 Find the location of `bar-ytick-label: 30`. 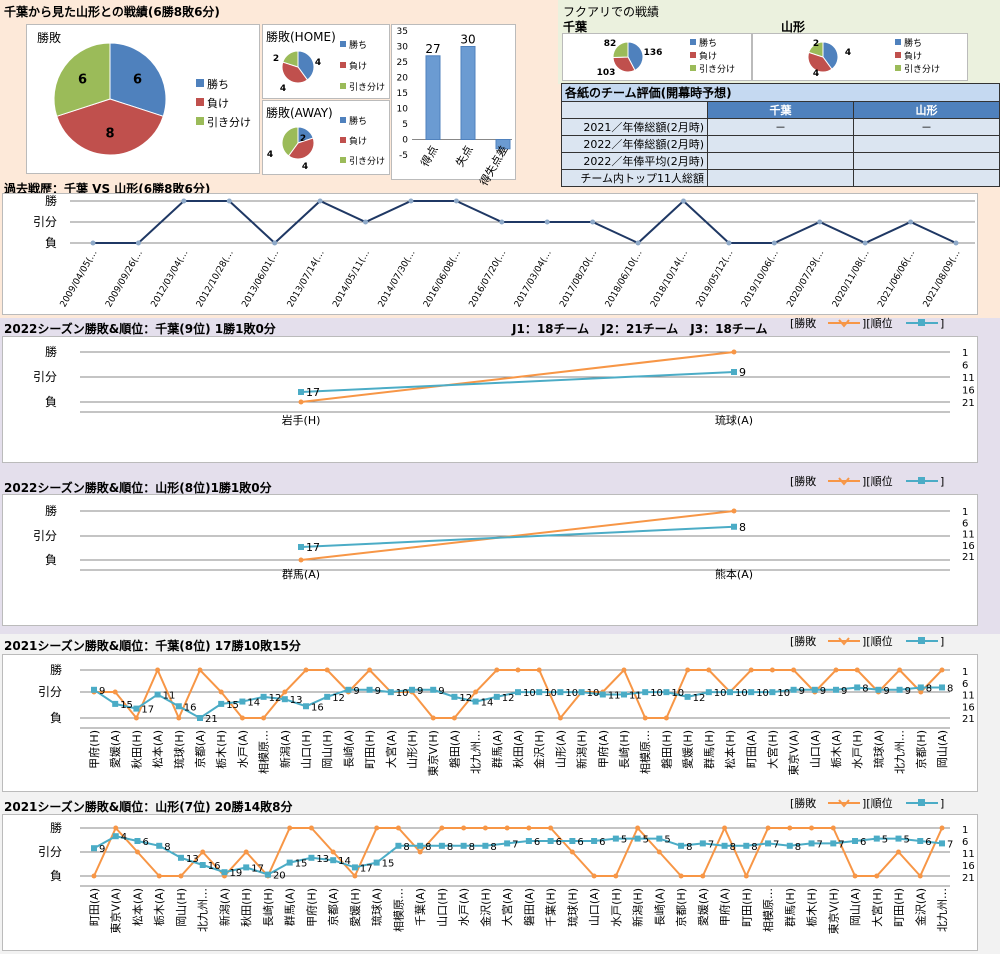

bar-ytick-label: 30 is located at coordinates (403, 48).